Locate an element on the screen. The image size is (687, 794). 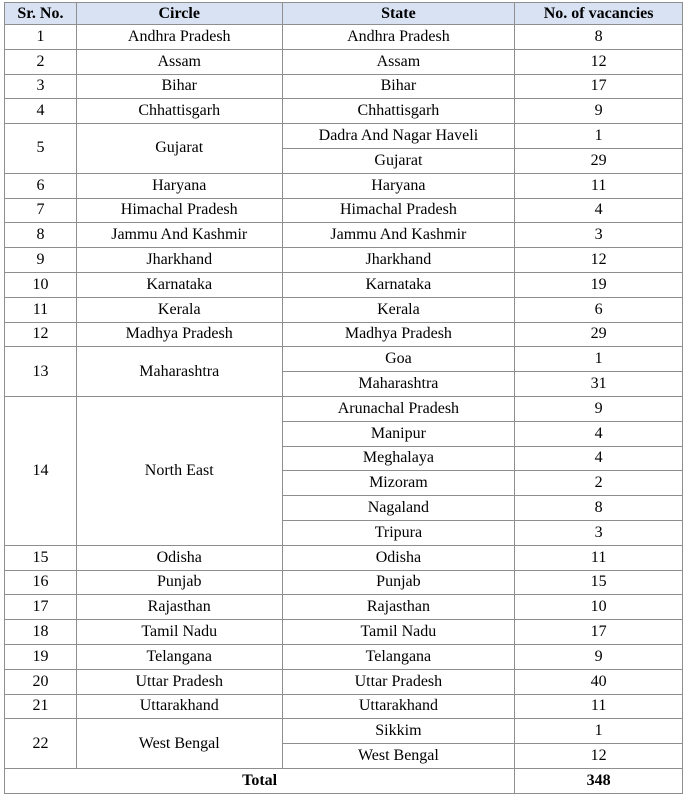
circle-cell: West Bengal is located at coordinates (179, 743).